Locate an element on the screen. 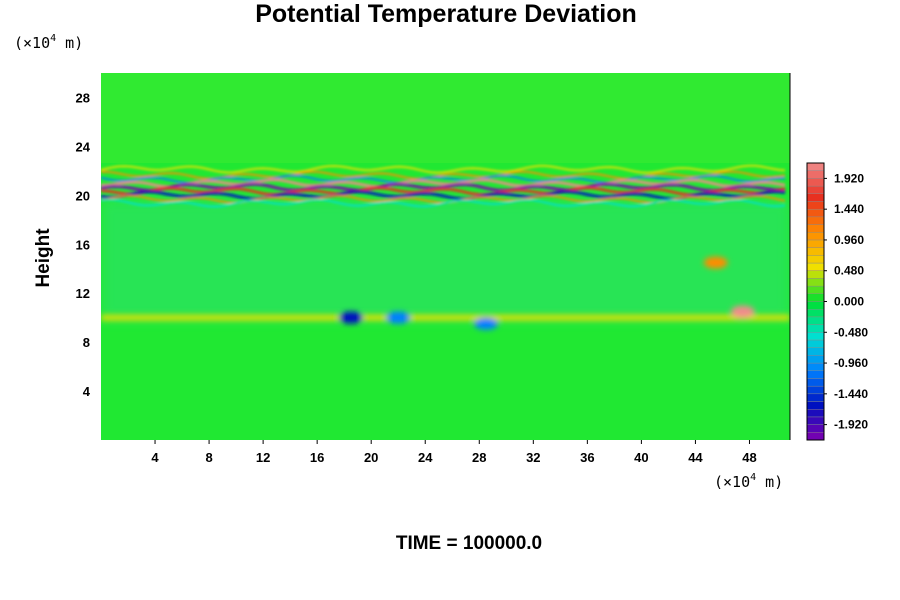  y-tick-label: 8 is located at coordinates (86, 342).